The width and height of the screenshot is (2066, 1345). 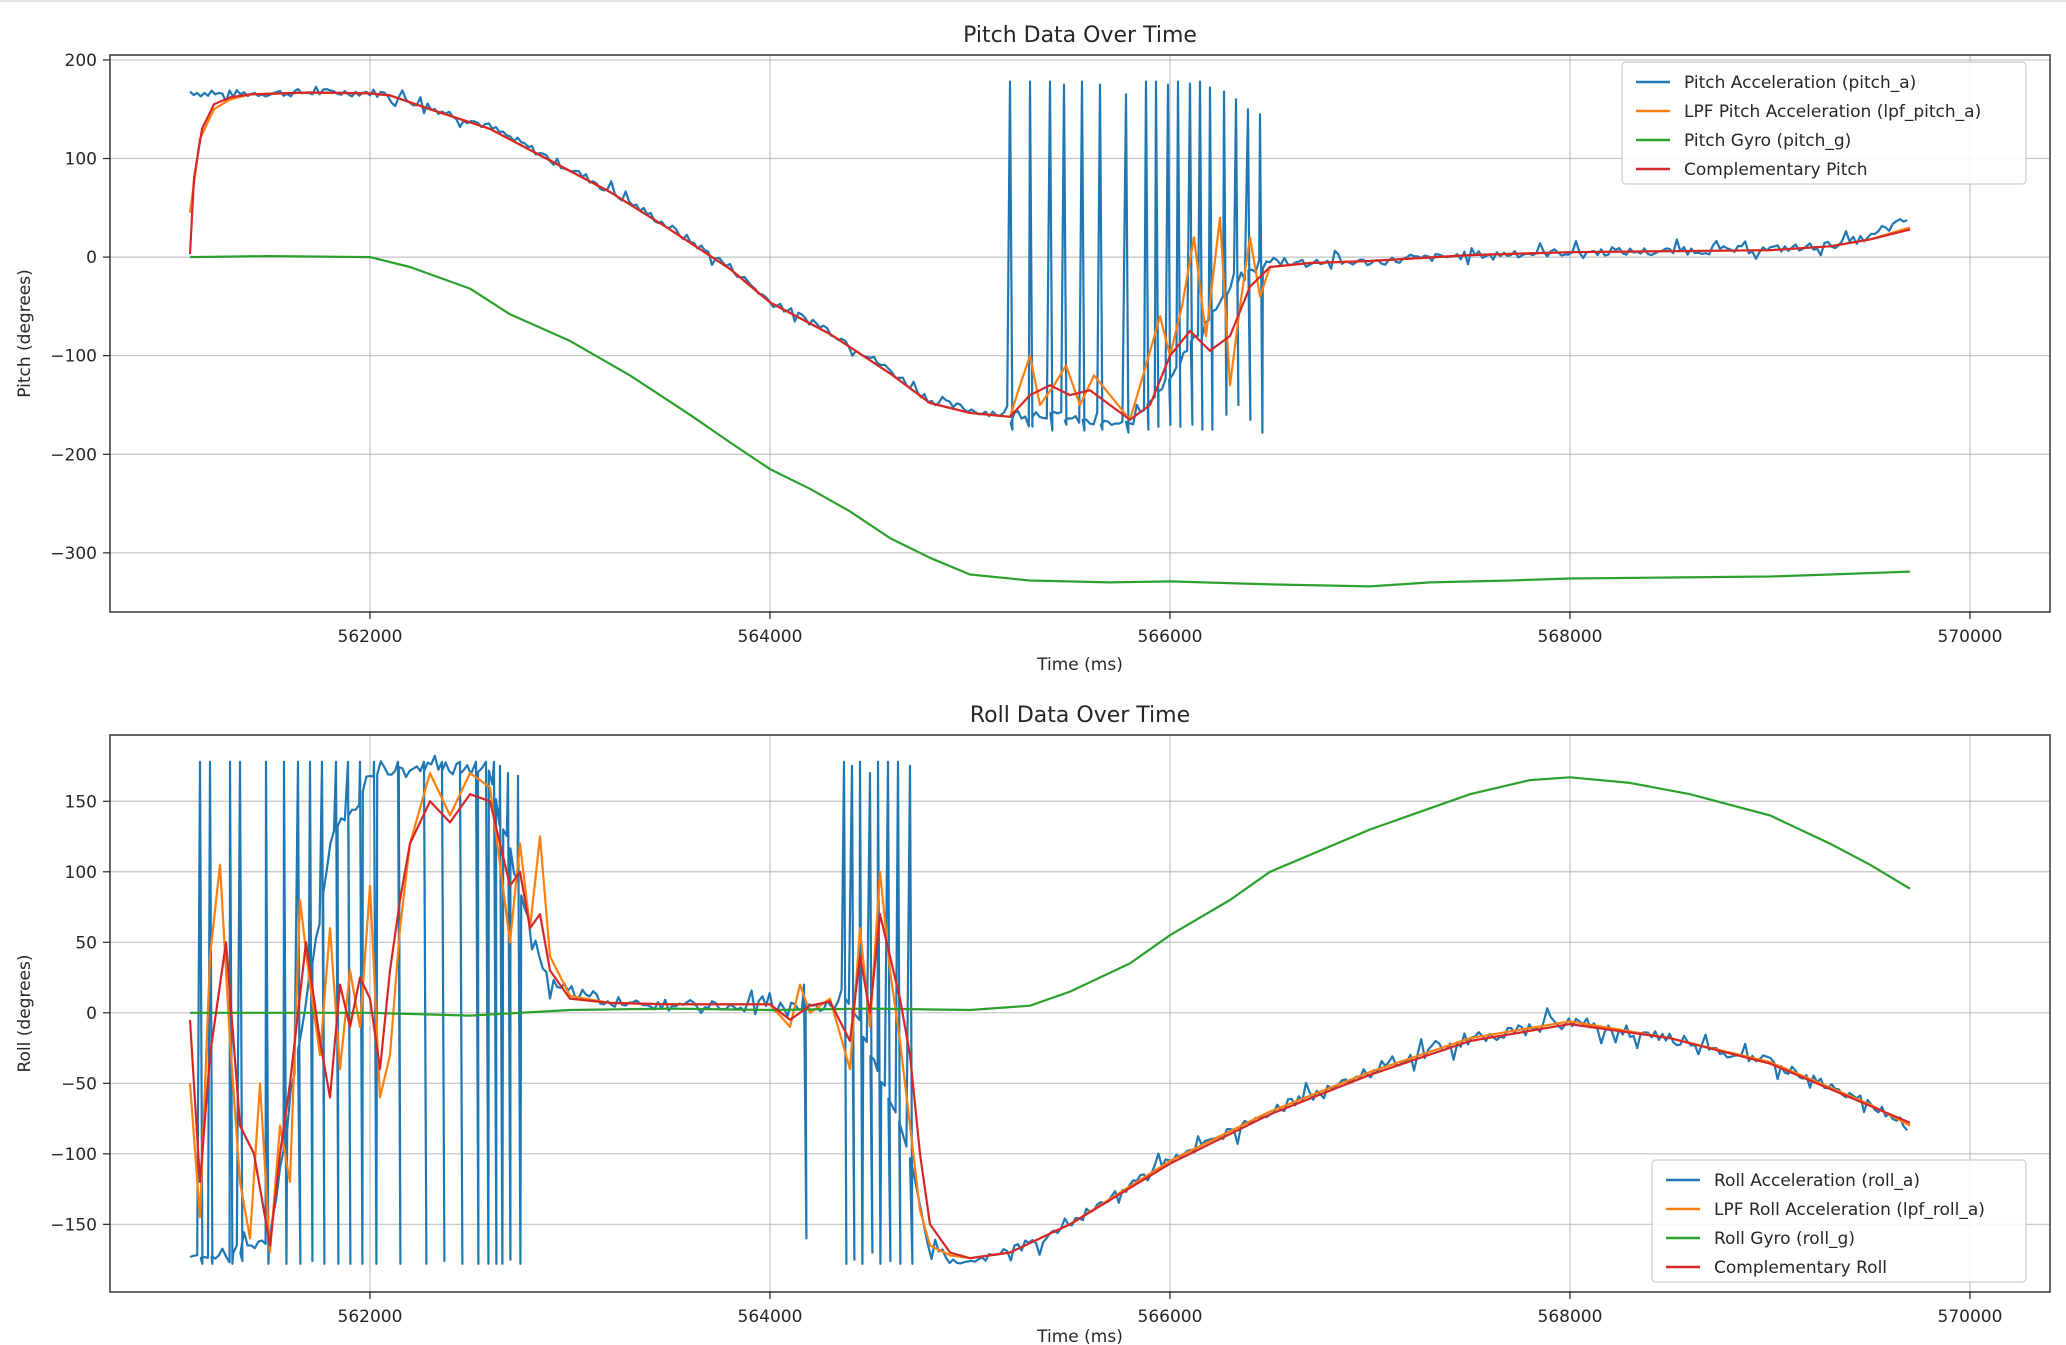 What do you see at coordinates (81, 61) in the screenshot?
I see `y-tick-label: 200` at bounding box center [81, 61].